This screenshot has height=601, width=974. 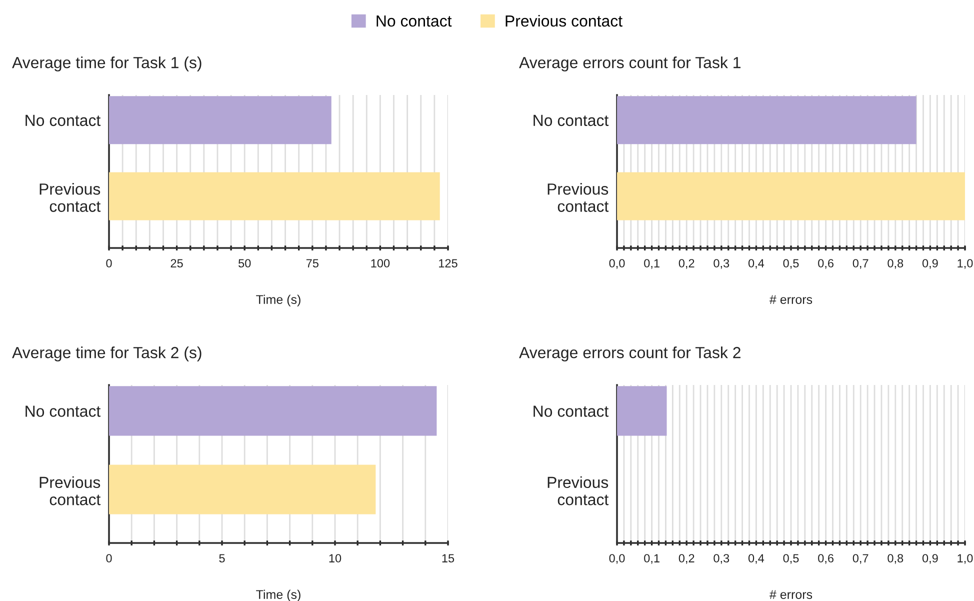 I want to click on chart-title: Average time for Task 2 (s), so click(x=107, y=354).